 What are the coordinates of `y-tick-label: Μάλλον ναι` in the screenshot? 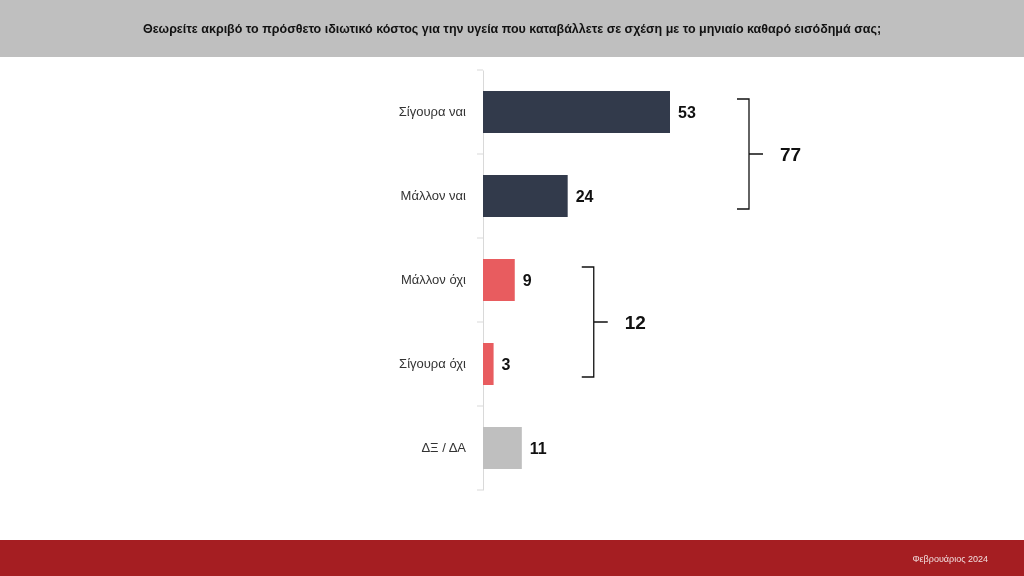 It's located at (433, 196).